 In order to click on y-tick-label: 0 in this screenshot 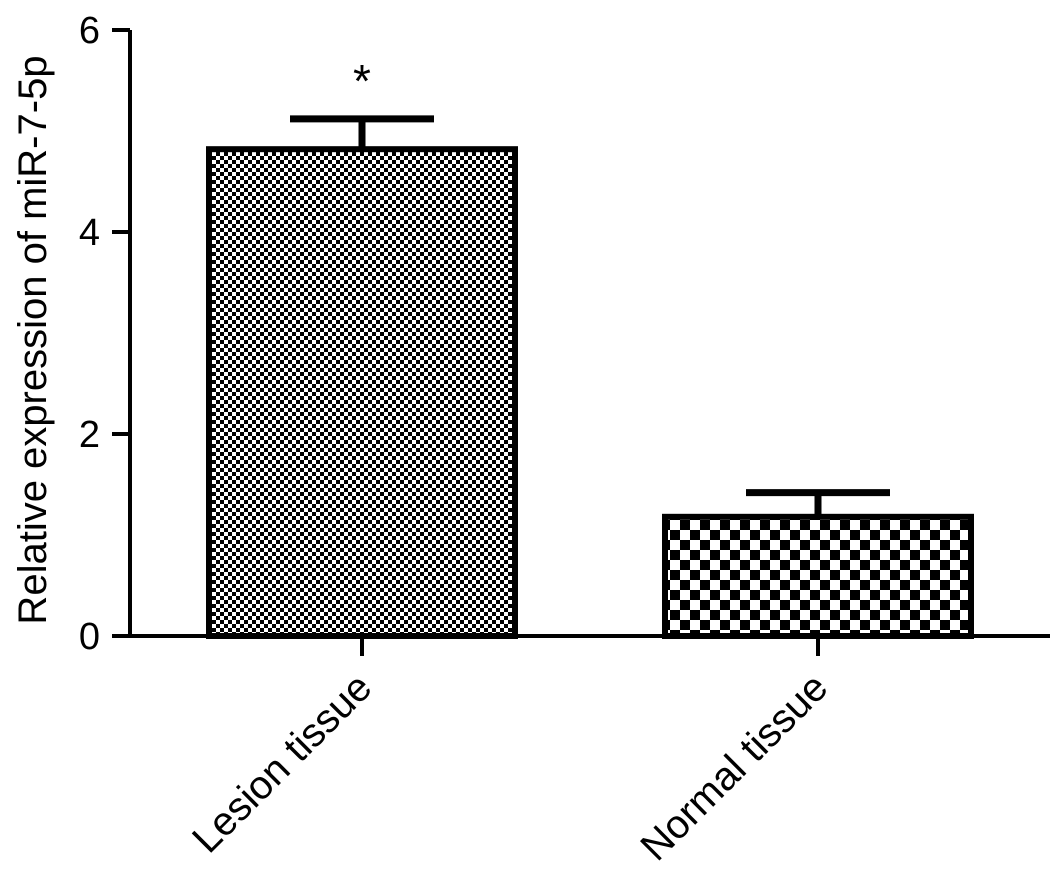, I will do `click(89, 637)`.